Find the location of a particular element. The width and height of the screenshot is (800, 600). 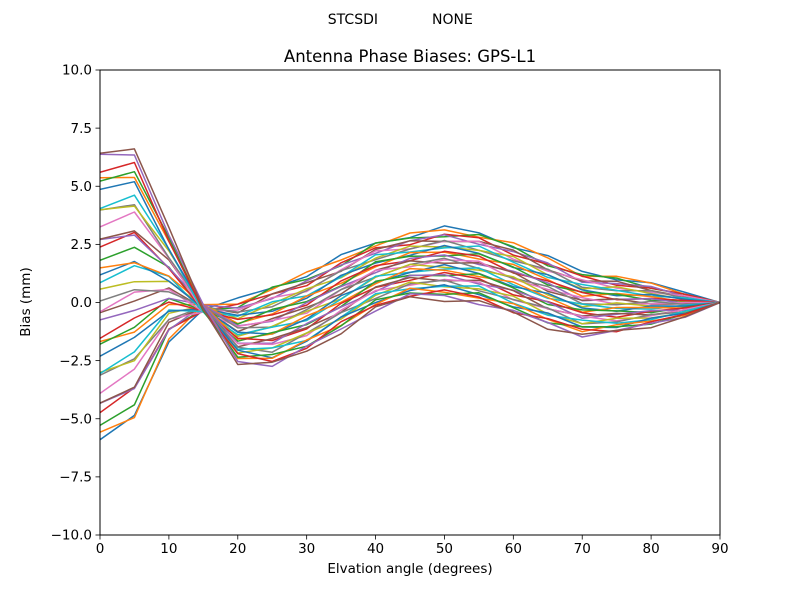

y-tick-label: 5.0 is located at coordinates (81, 187).